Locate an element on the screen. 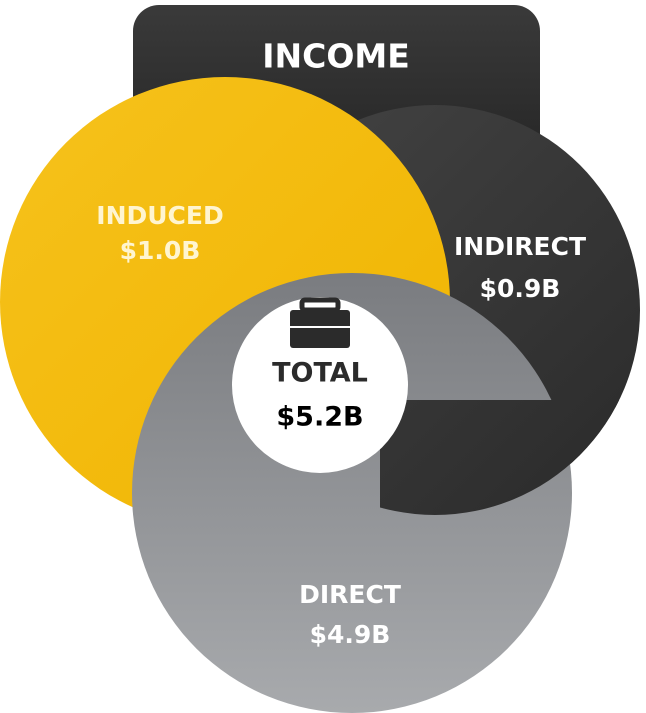 The height and width of the screenshot is (713, 646). induced-amount: $1.0B is located at coordinates (160, 250).